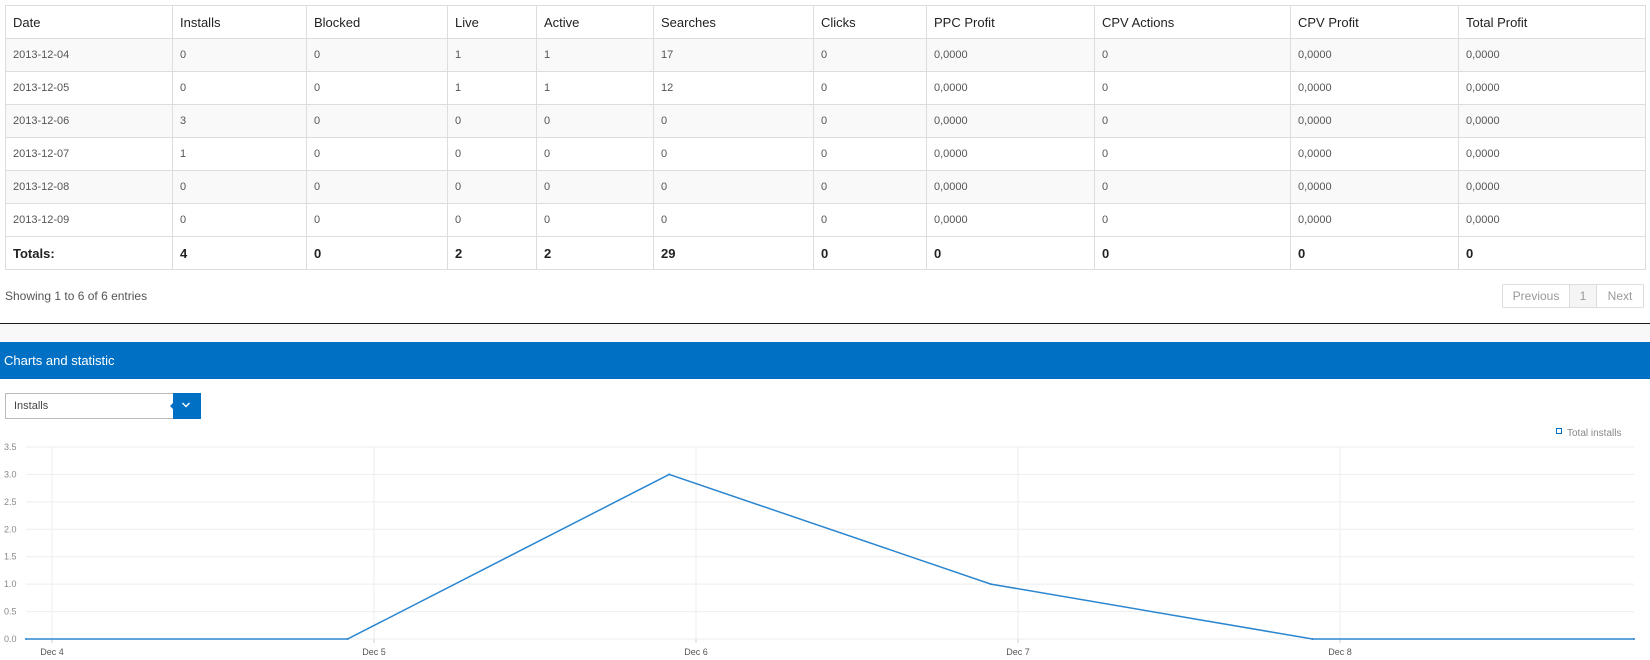 This screenshot has height=660, width=1650. I want to click on y-tick-label: 3.0, so click(10, 474).